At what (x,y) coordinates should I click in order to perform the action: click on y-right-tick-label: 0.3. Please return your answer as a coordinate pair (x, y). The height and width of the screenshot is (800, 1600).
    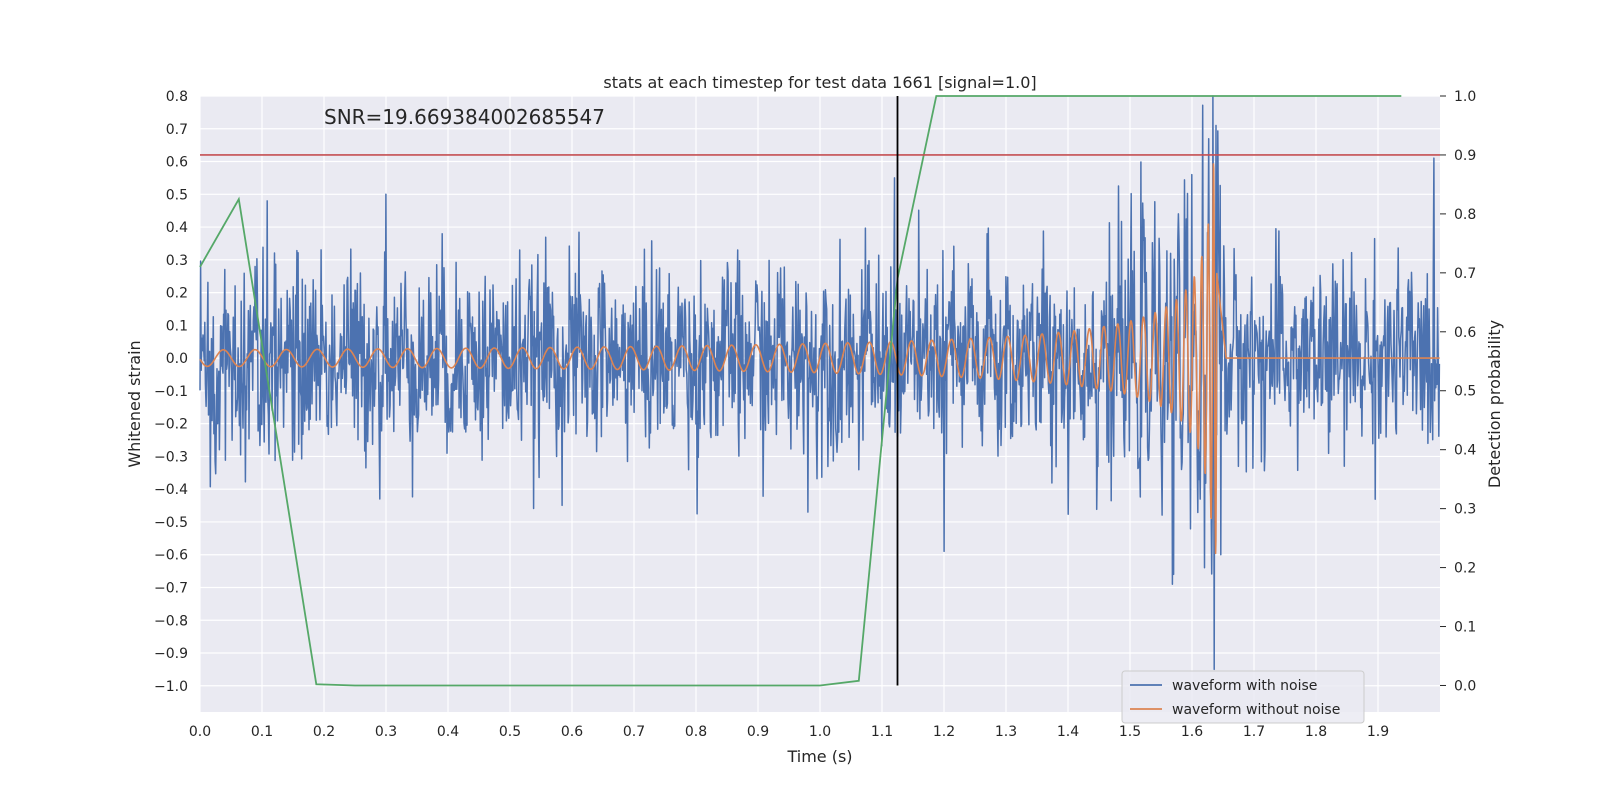
    Looking at the image, I should click on (1465, 510).